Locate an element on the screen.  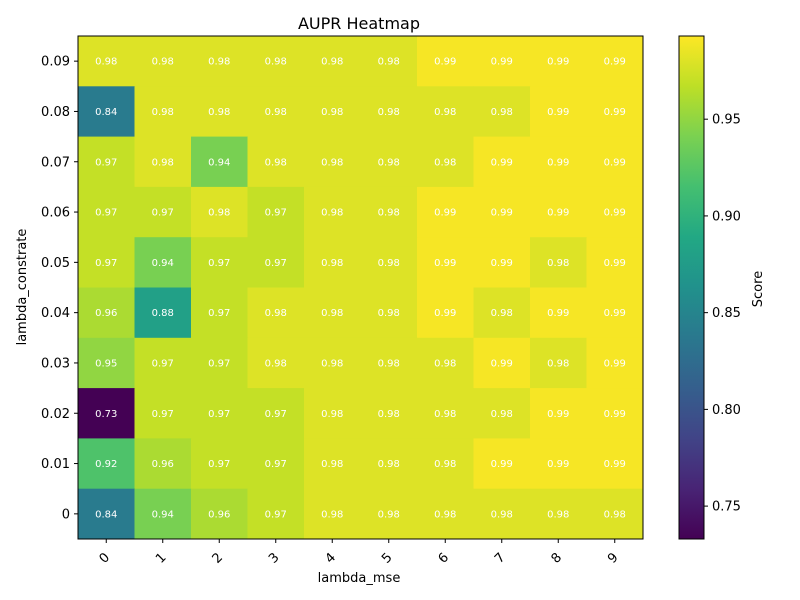
x-tick-label: 7 is located at coordinates (500, 558).